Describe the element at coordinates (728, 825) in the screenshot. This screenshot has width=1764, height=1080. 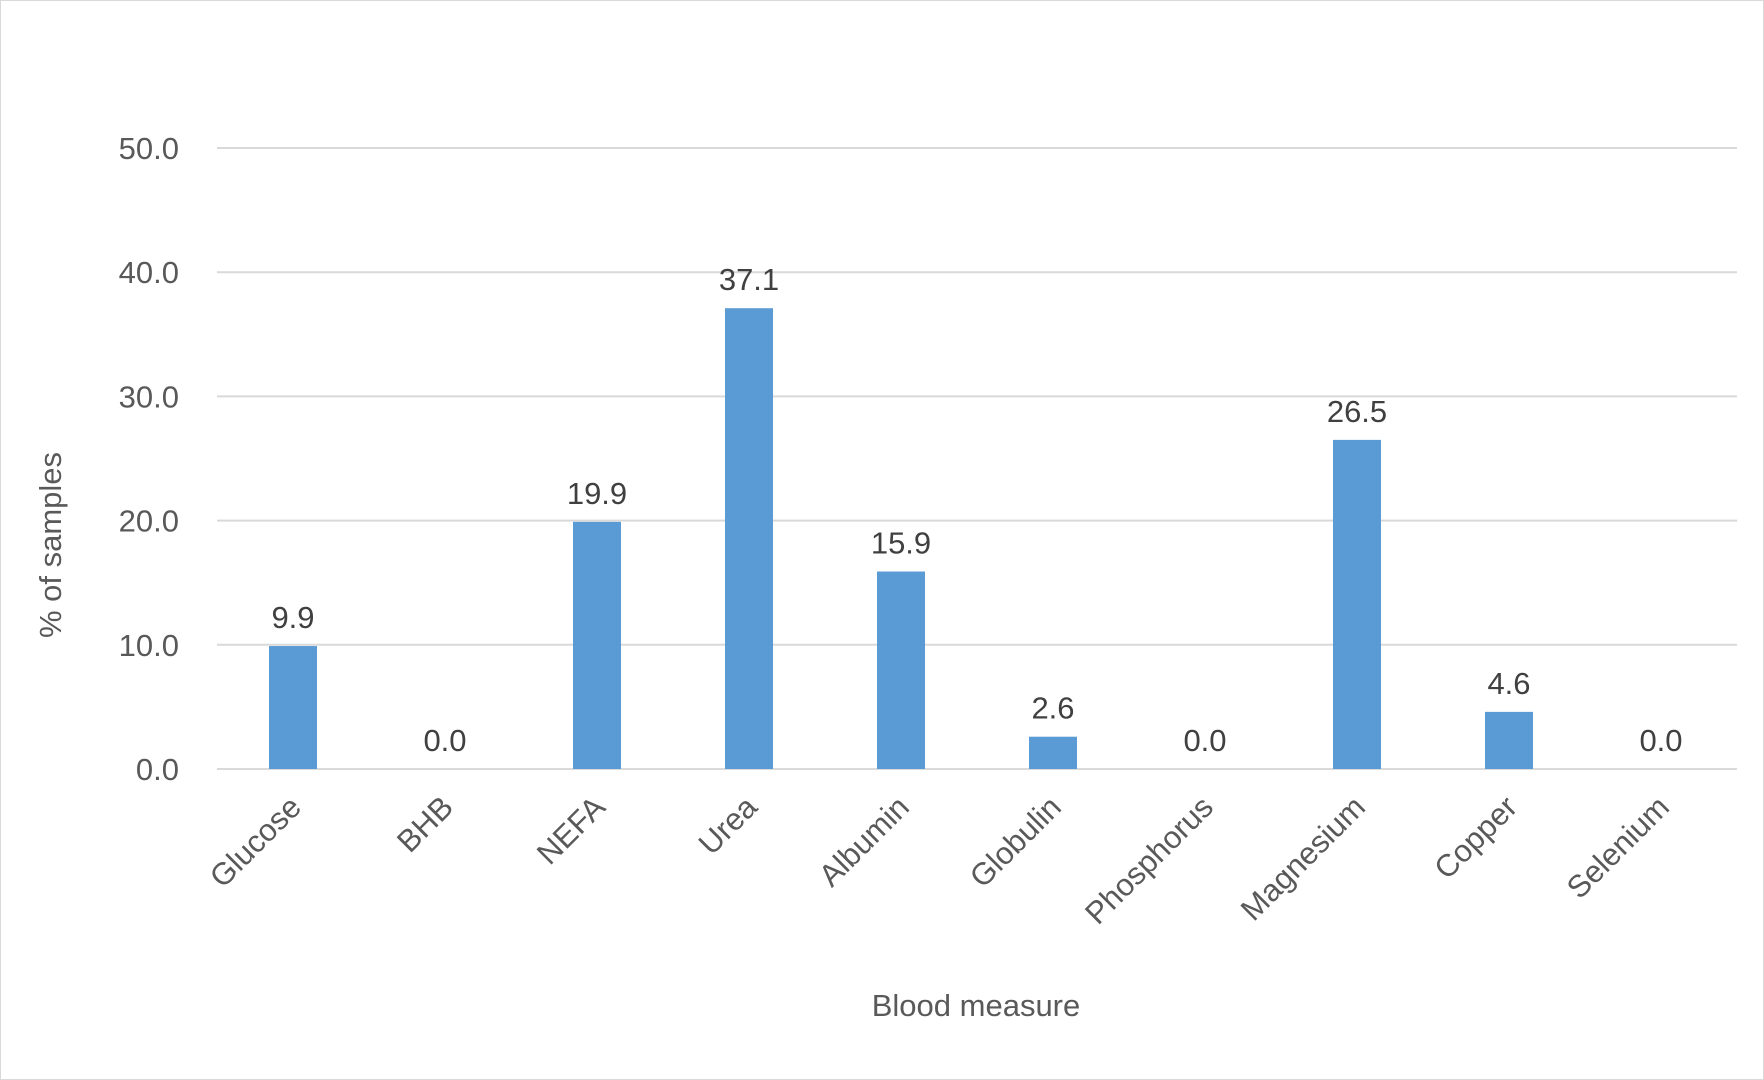
I see `x-tick-label: Urea` at that location.